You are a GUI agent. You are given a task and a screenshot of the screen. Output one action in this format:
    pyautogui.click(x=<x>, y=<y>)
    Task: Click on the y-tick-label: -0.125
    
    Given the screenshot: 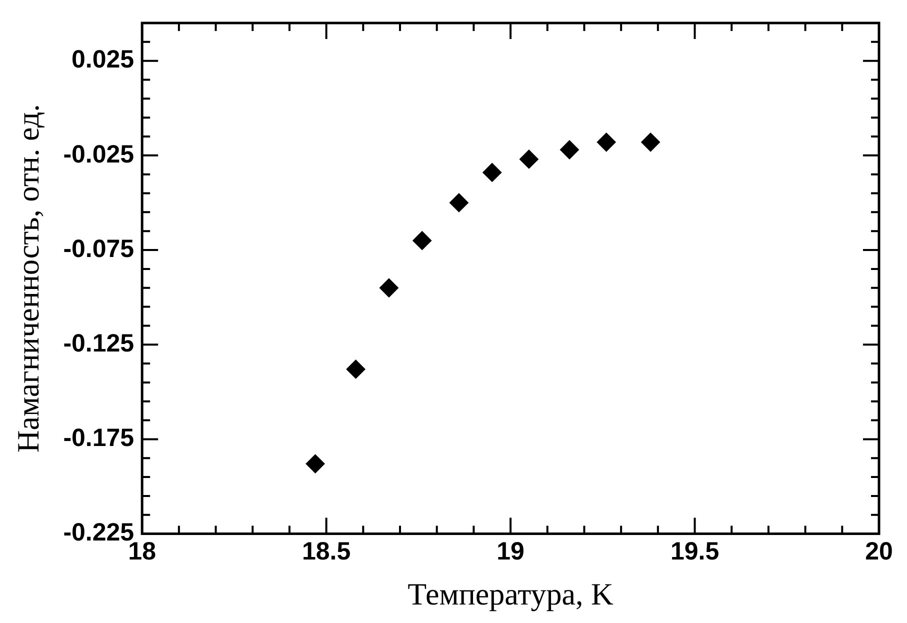 What is the action you would take?
    pyautogui.click(x=98, y=344)
    